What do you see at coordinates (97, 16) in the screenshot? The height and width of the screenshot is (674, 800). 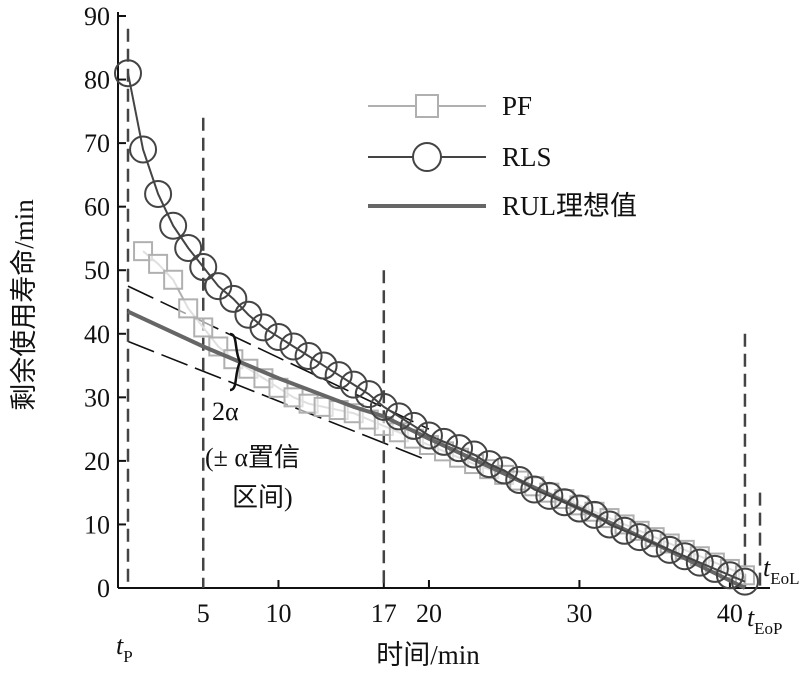 I see `y-tick-label: 90` at bounding box center [97, 16].